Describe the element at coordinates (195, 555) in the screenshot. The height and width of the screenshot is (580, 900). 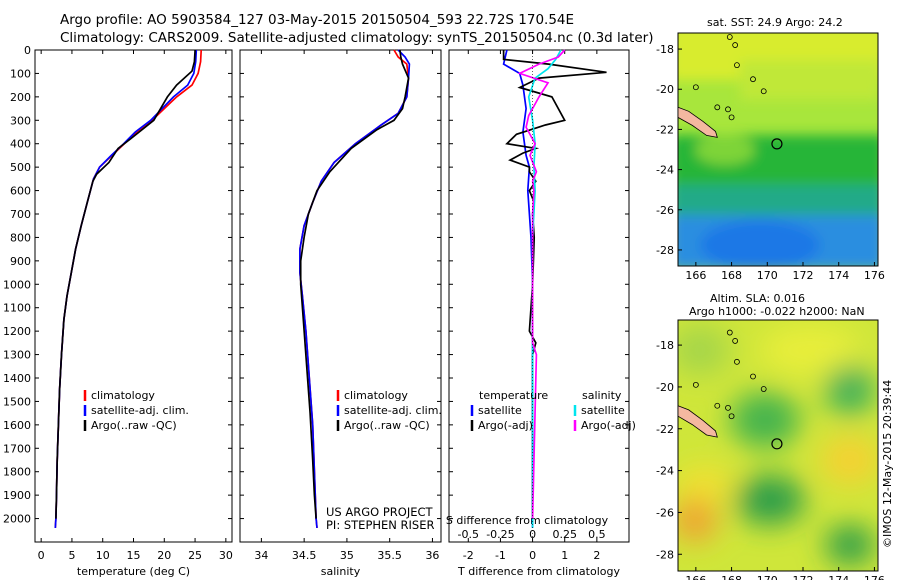
I see `temperature-xtick-label: 25` at that location.